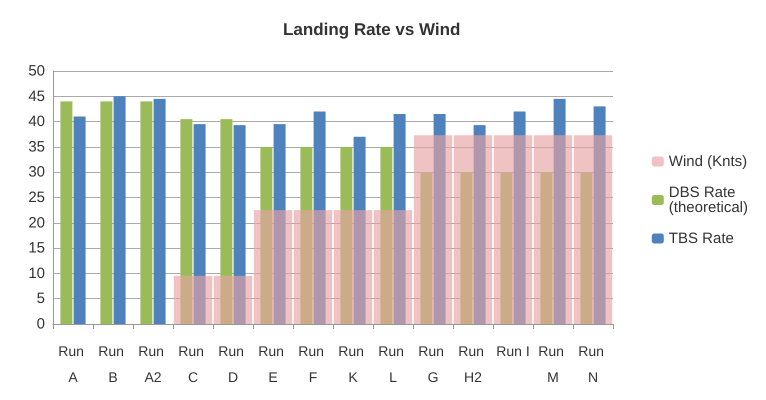 This screenshot has width=766, height=400. Describe the element at coordinates (353, 364) in the screenshot. I see `x-tick-label: Run K` at that location.